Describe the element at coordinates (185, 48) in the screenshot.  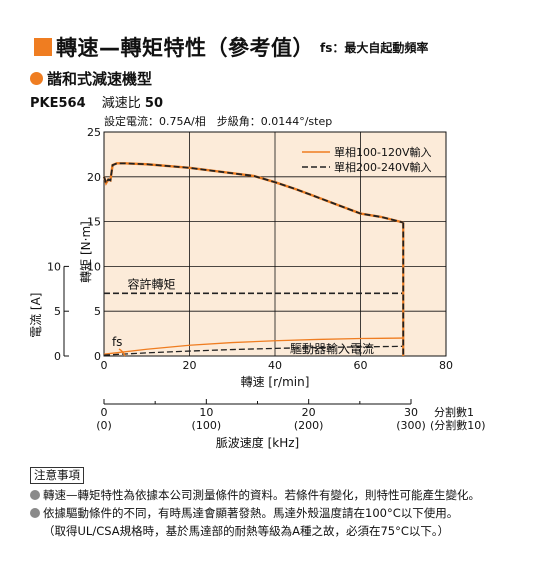
I see `page-title: 轉速—轉矩特性（參考值）` at that location.